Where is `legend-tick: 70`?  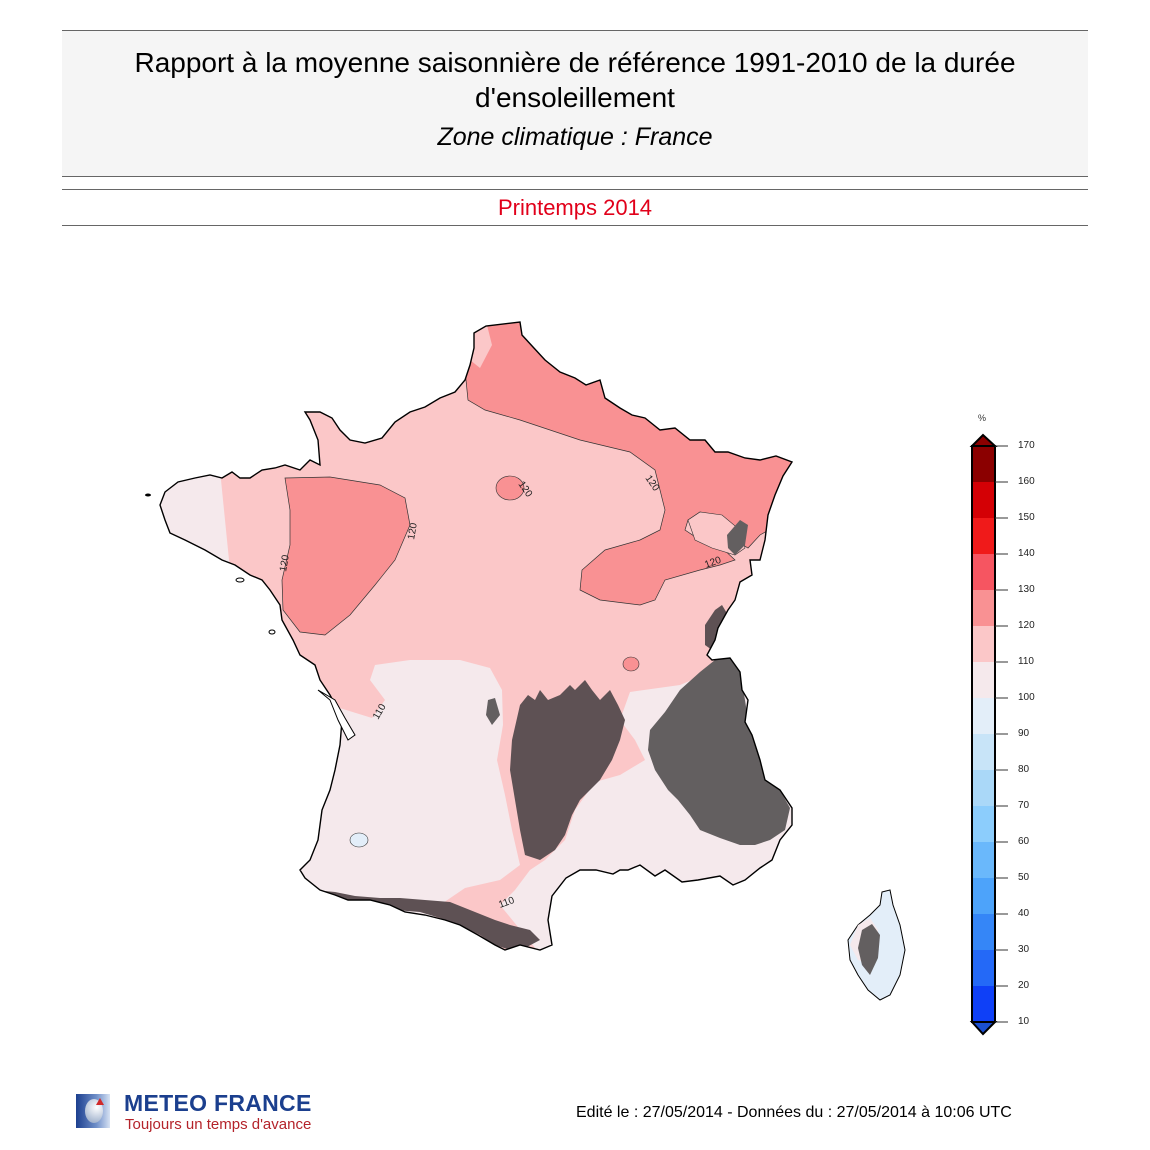 legend-tick: 70 is located at coordinates (1024, 805).